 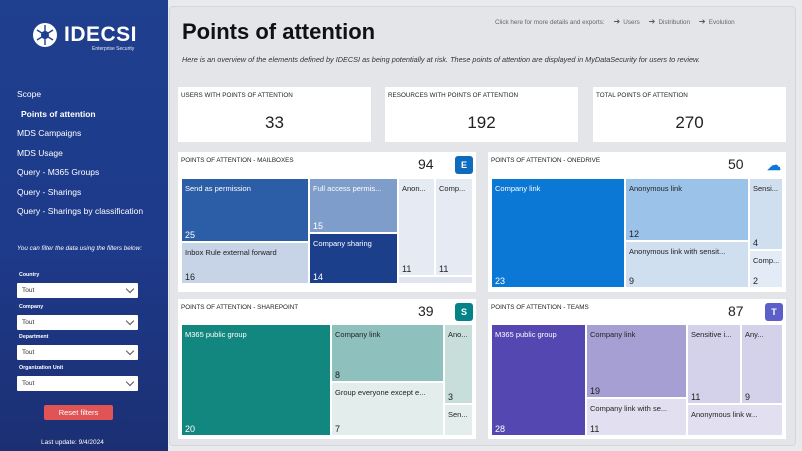 What do you see at coordinates (687, 264) in the screenshot?
I see `treemap-cell: Anonymous link with sensit... 9` at bounding box center [687, 264].